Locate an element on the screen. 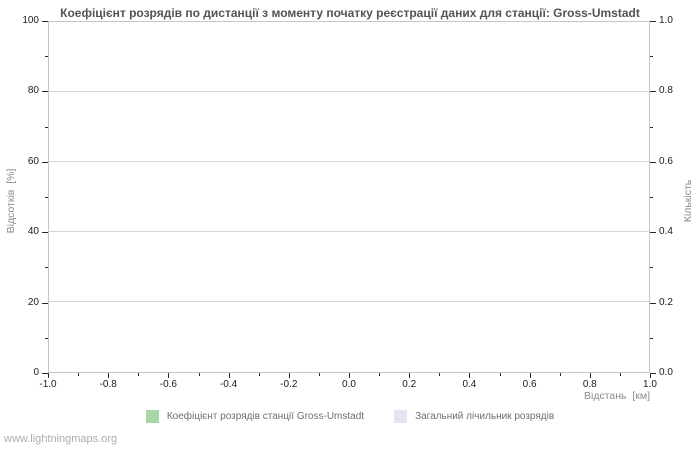  y-left-tick-label: 0 is located at coordinates (36, 372).